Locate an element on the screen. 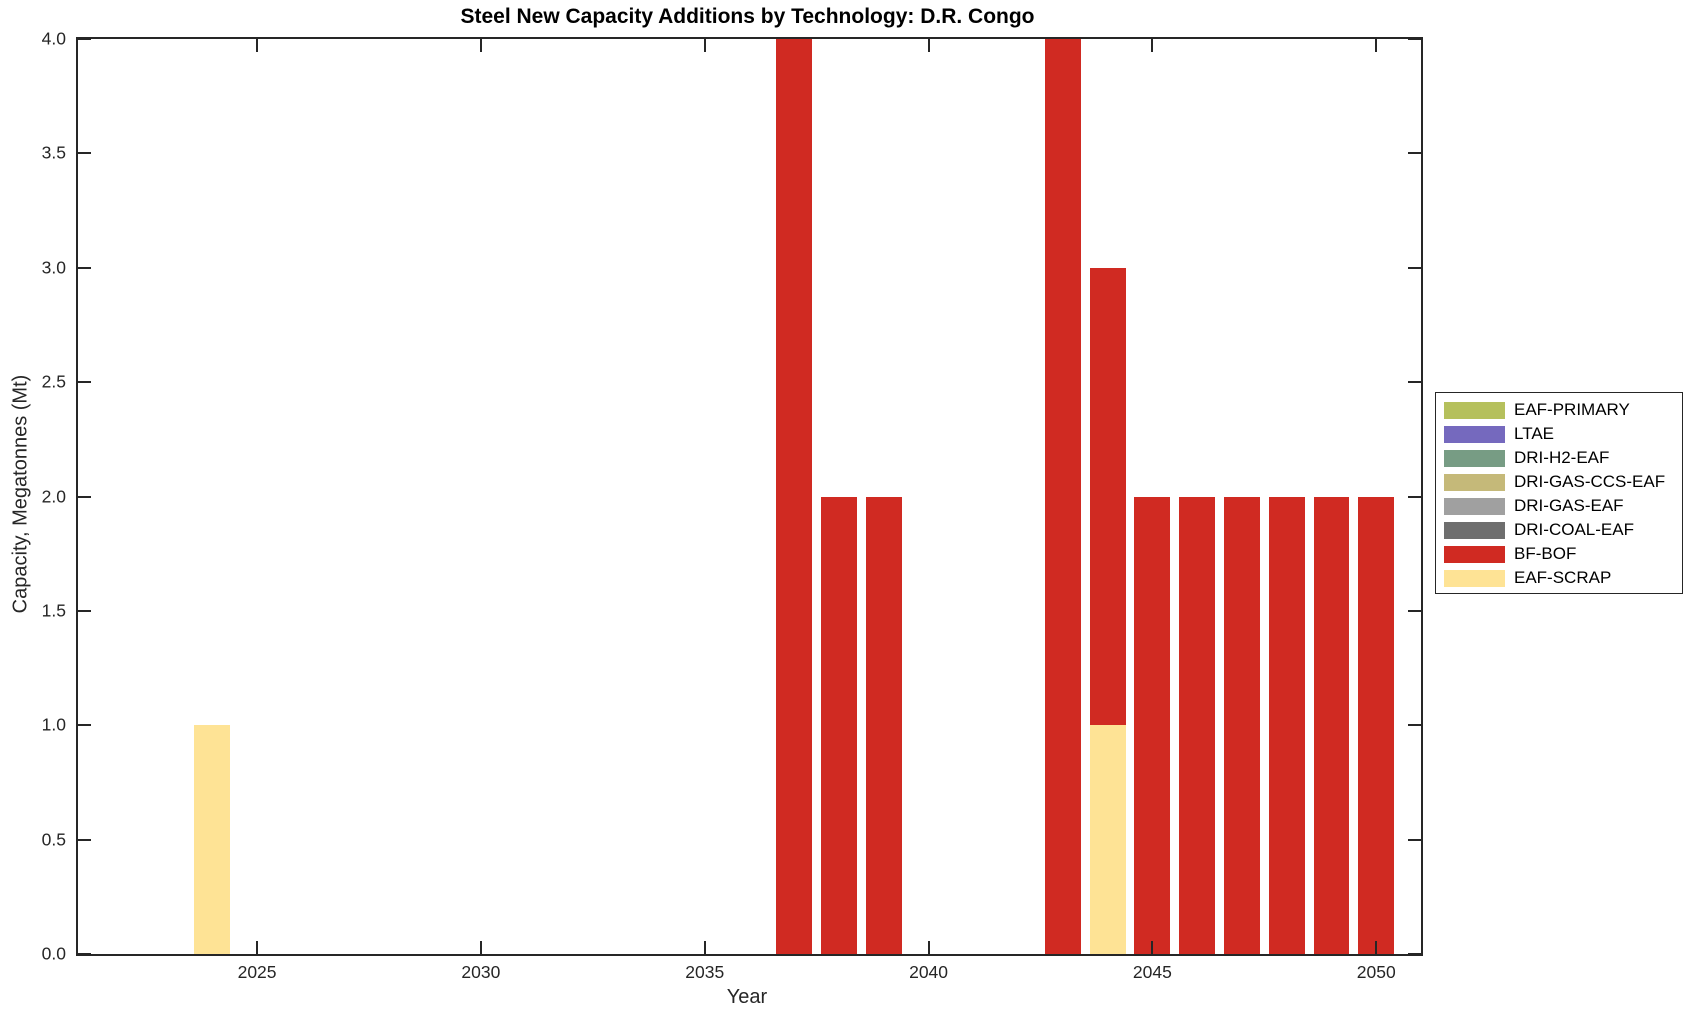 This screenshot has width=1696, height=1021. y-tick-left-0.0 is located at coordinates (84, 954).